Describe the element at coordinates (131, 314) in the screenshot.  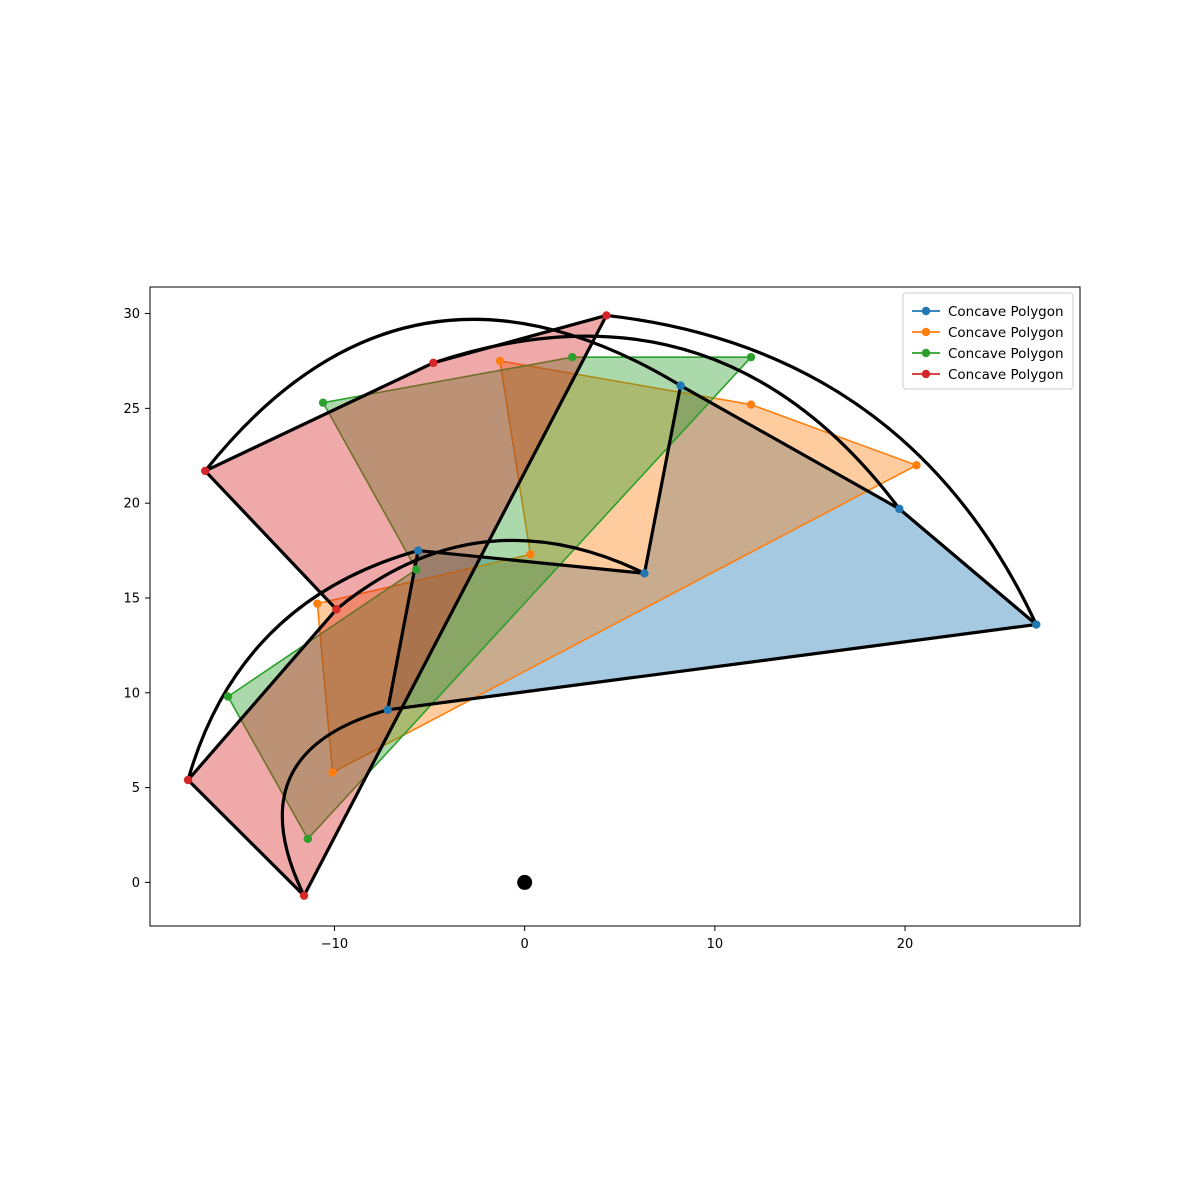
I see `y-tick-label: 30` at that location.